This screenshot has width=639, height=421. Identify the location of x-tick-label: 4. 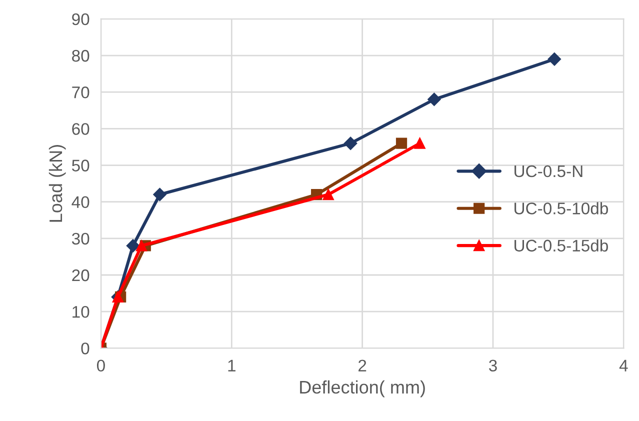
(623, 366).